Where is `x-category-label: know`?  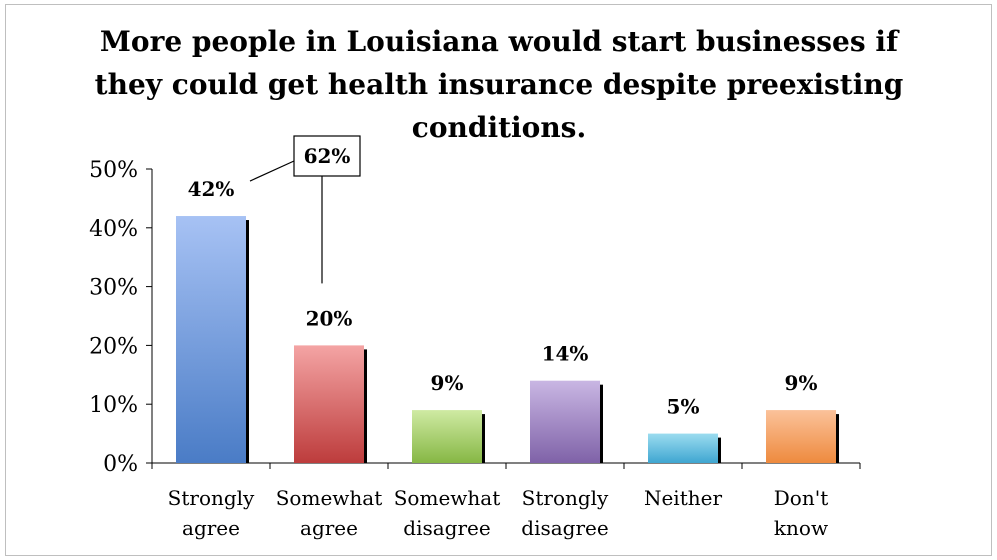 x-category-label: know is located at coordinates (801, 528).